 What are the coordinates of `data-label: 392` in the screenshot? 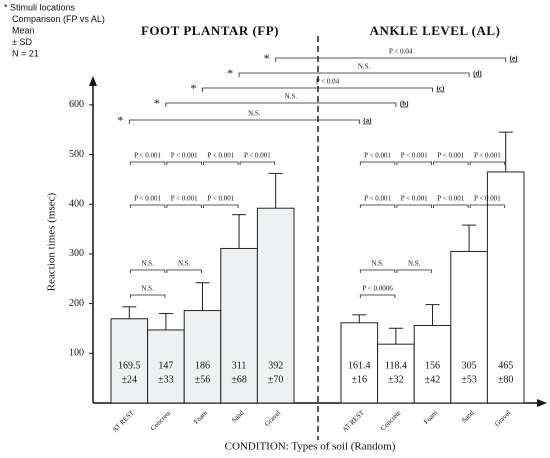 It's located at (275, 365).